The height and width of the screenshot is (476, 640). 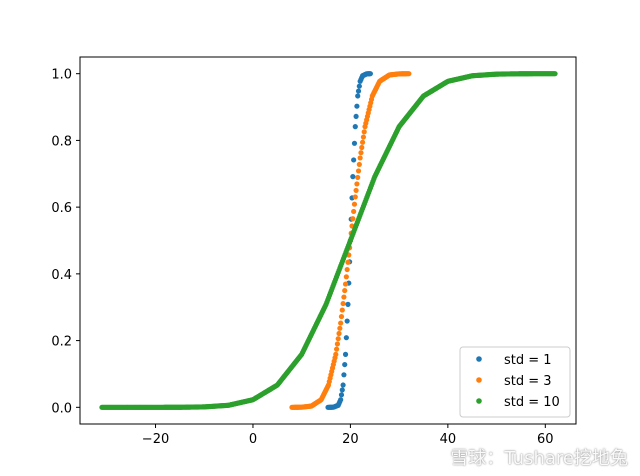 What do you see at coordinates (350, 439) in the screenshot?
I see `x-tick-label: 20` at bounding box center [350, 439].